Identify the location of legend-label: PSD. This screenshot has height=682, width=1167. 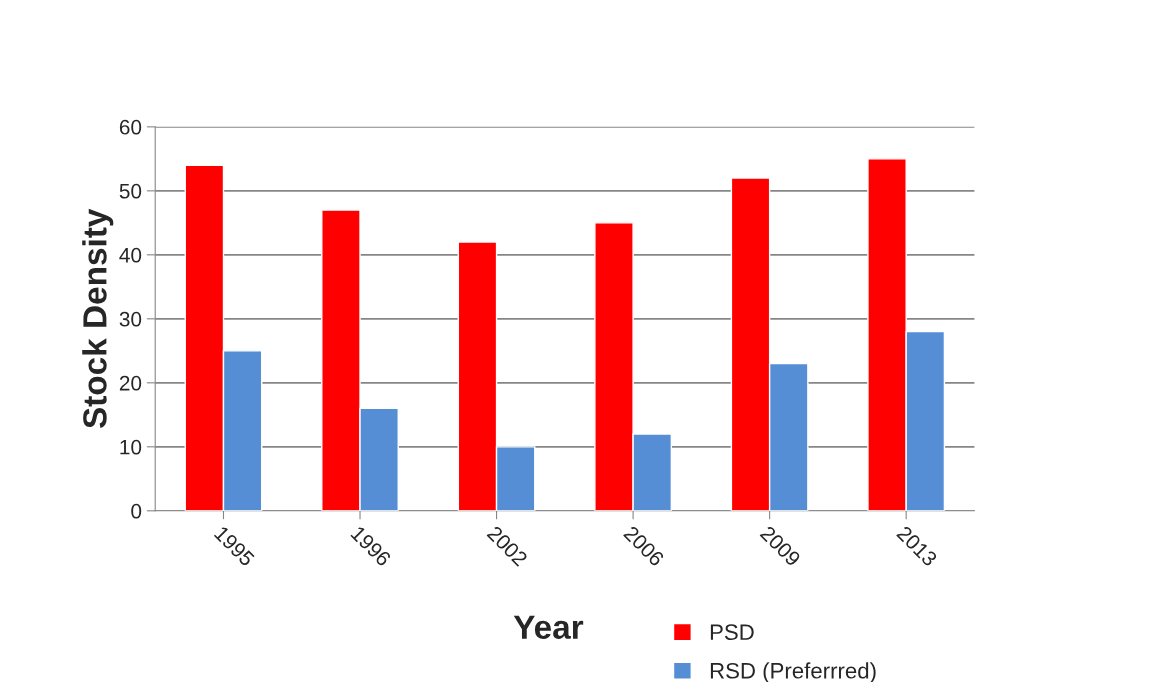
(732, 632).